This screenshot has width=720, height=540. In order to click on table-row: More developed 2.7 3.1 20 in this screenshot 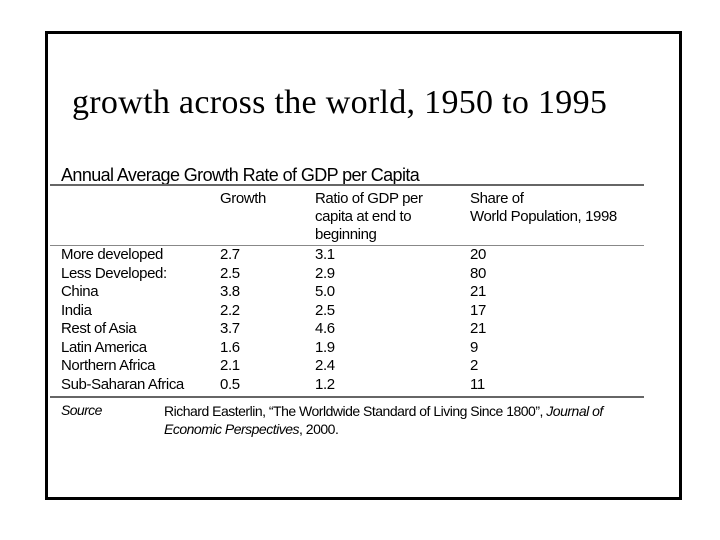, I will do `click(347, 255)`.